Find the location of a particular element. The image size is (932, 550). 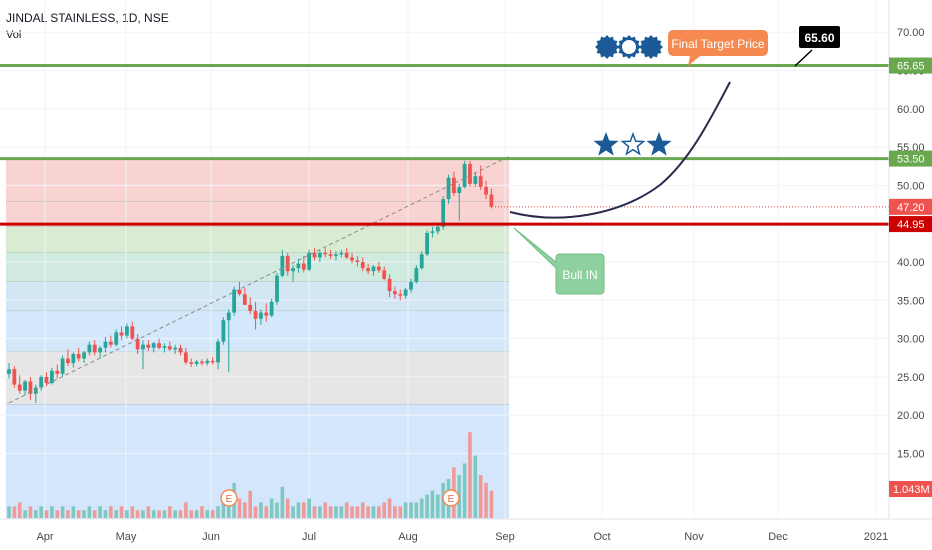

earnings-marker is located at coordinates (451, 498).